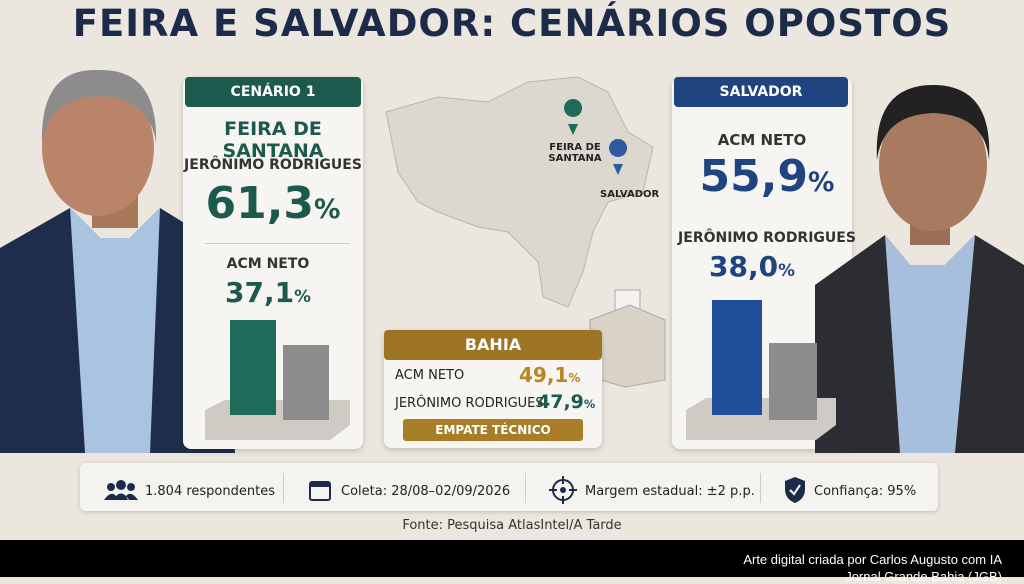 The image size is (1024, 584). What do you see at coordinates (630, 194) in the screenshot?
I see `map-label: SALVADOR` at bounding box center [630, 194].